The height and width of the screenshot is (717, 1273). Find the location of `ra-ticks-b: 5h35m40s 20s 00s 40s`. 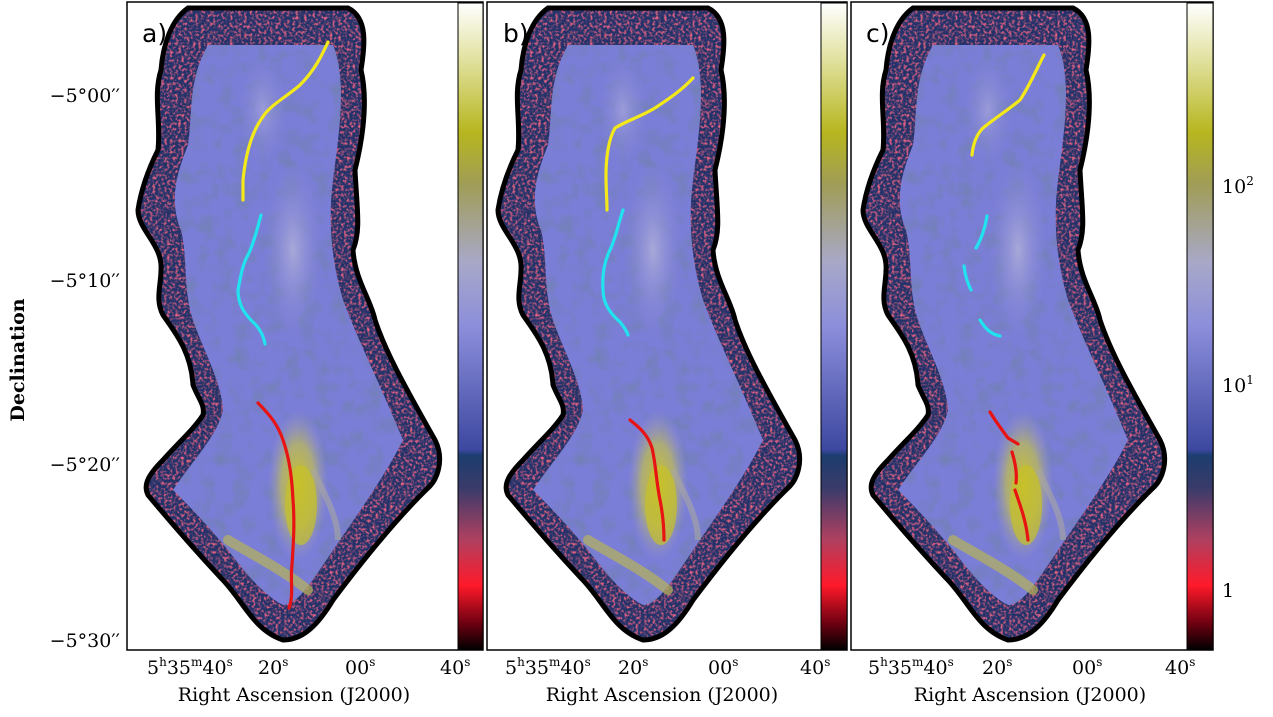

ra-ticks-b: 5h35m40s 20s 00s 40s is located at coordinates (667, 667).